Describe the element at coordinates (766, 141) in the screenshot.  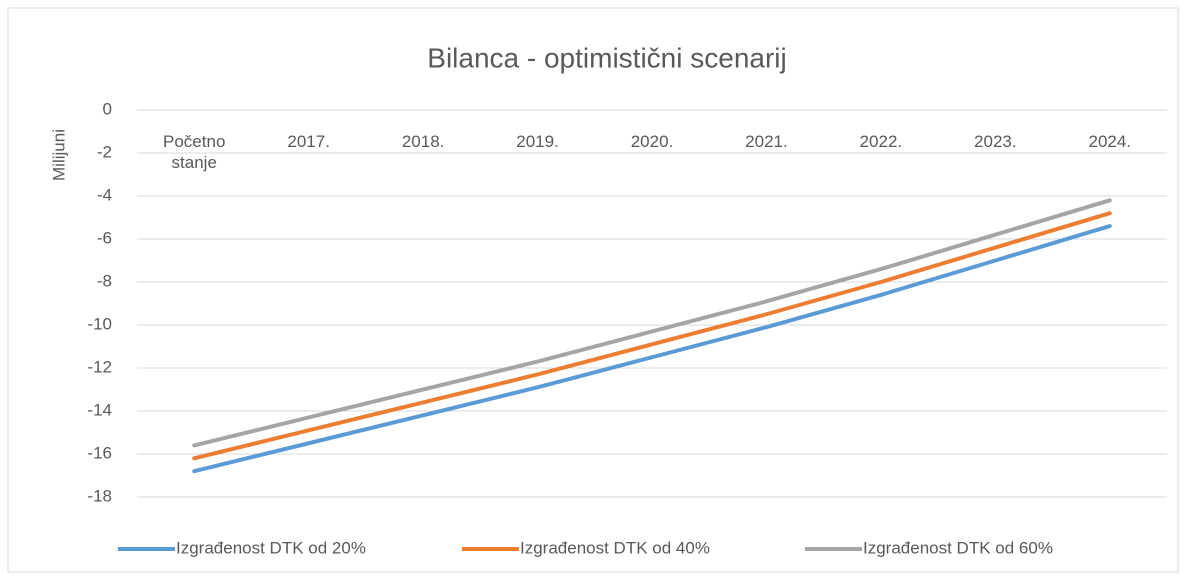
I see `x-tick-label: 2021.` at that location.